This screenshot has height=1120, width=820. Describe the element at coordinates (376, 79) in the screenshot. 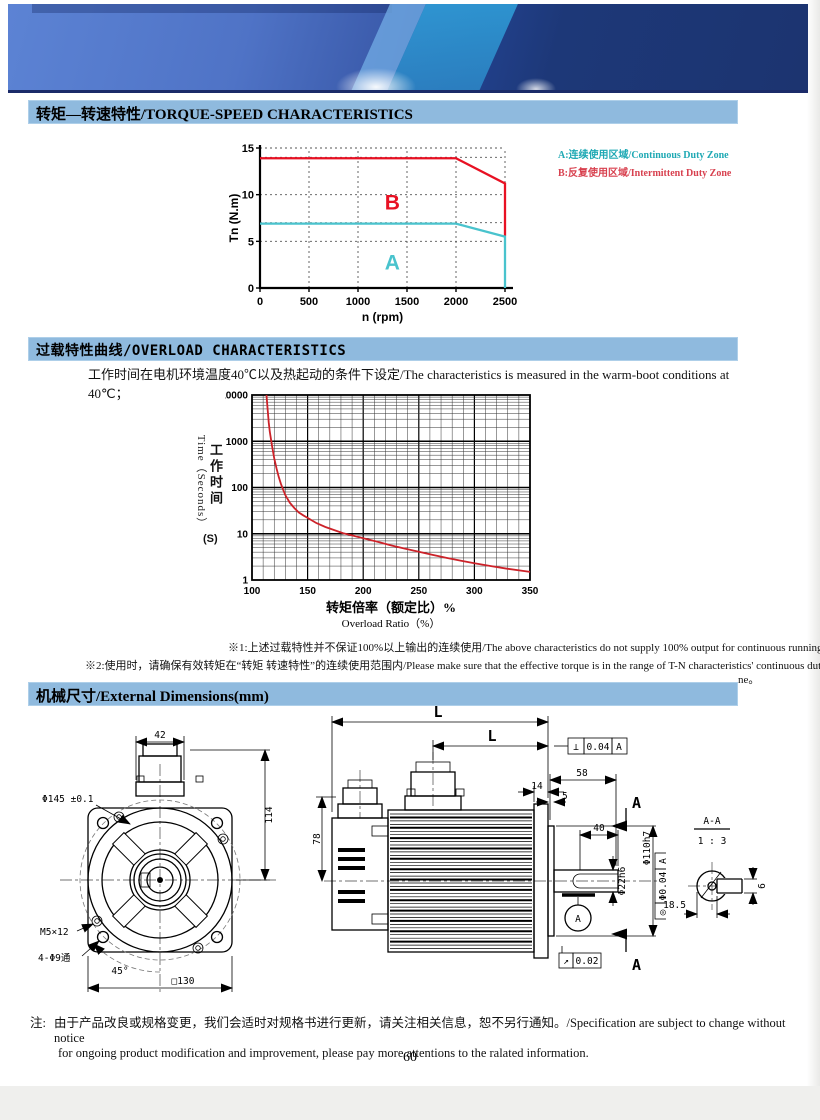

I see `banner-glow` at that location.